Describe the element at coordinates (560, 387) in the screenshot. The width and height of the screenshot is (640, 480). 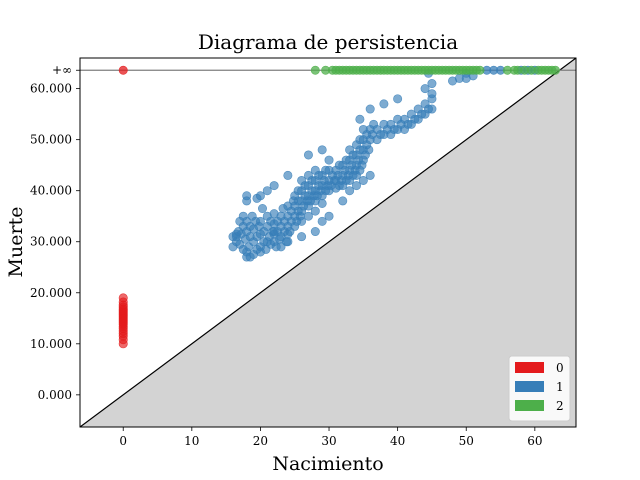
I see `legend-label: 1` at that location.